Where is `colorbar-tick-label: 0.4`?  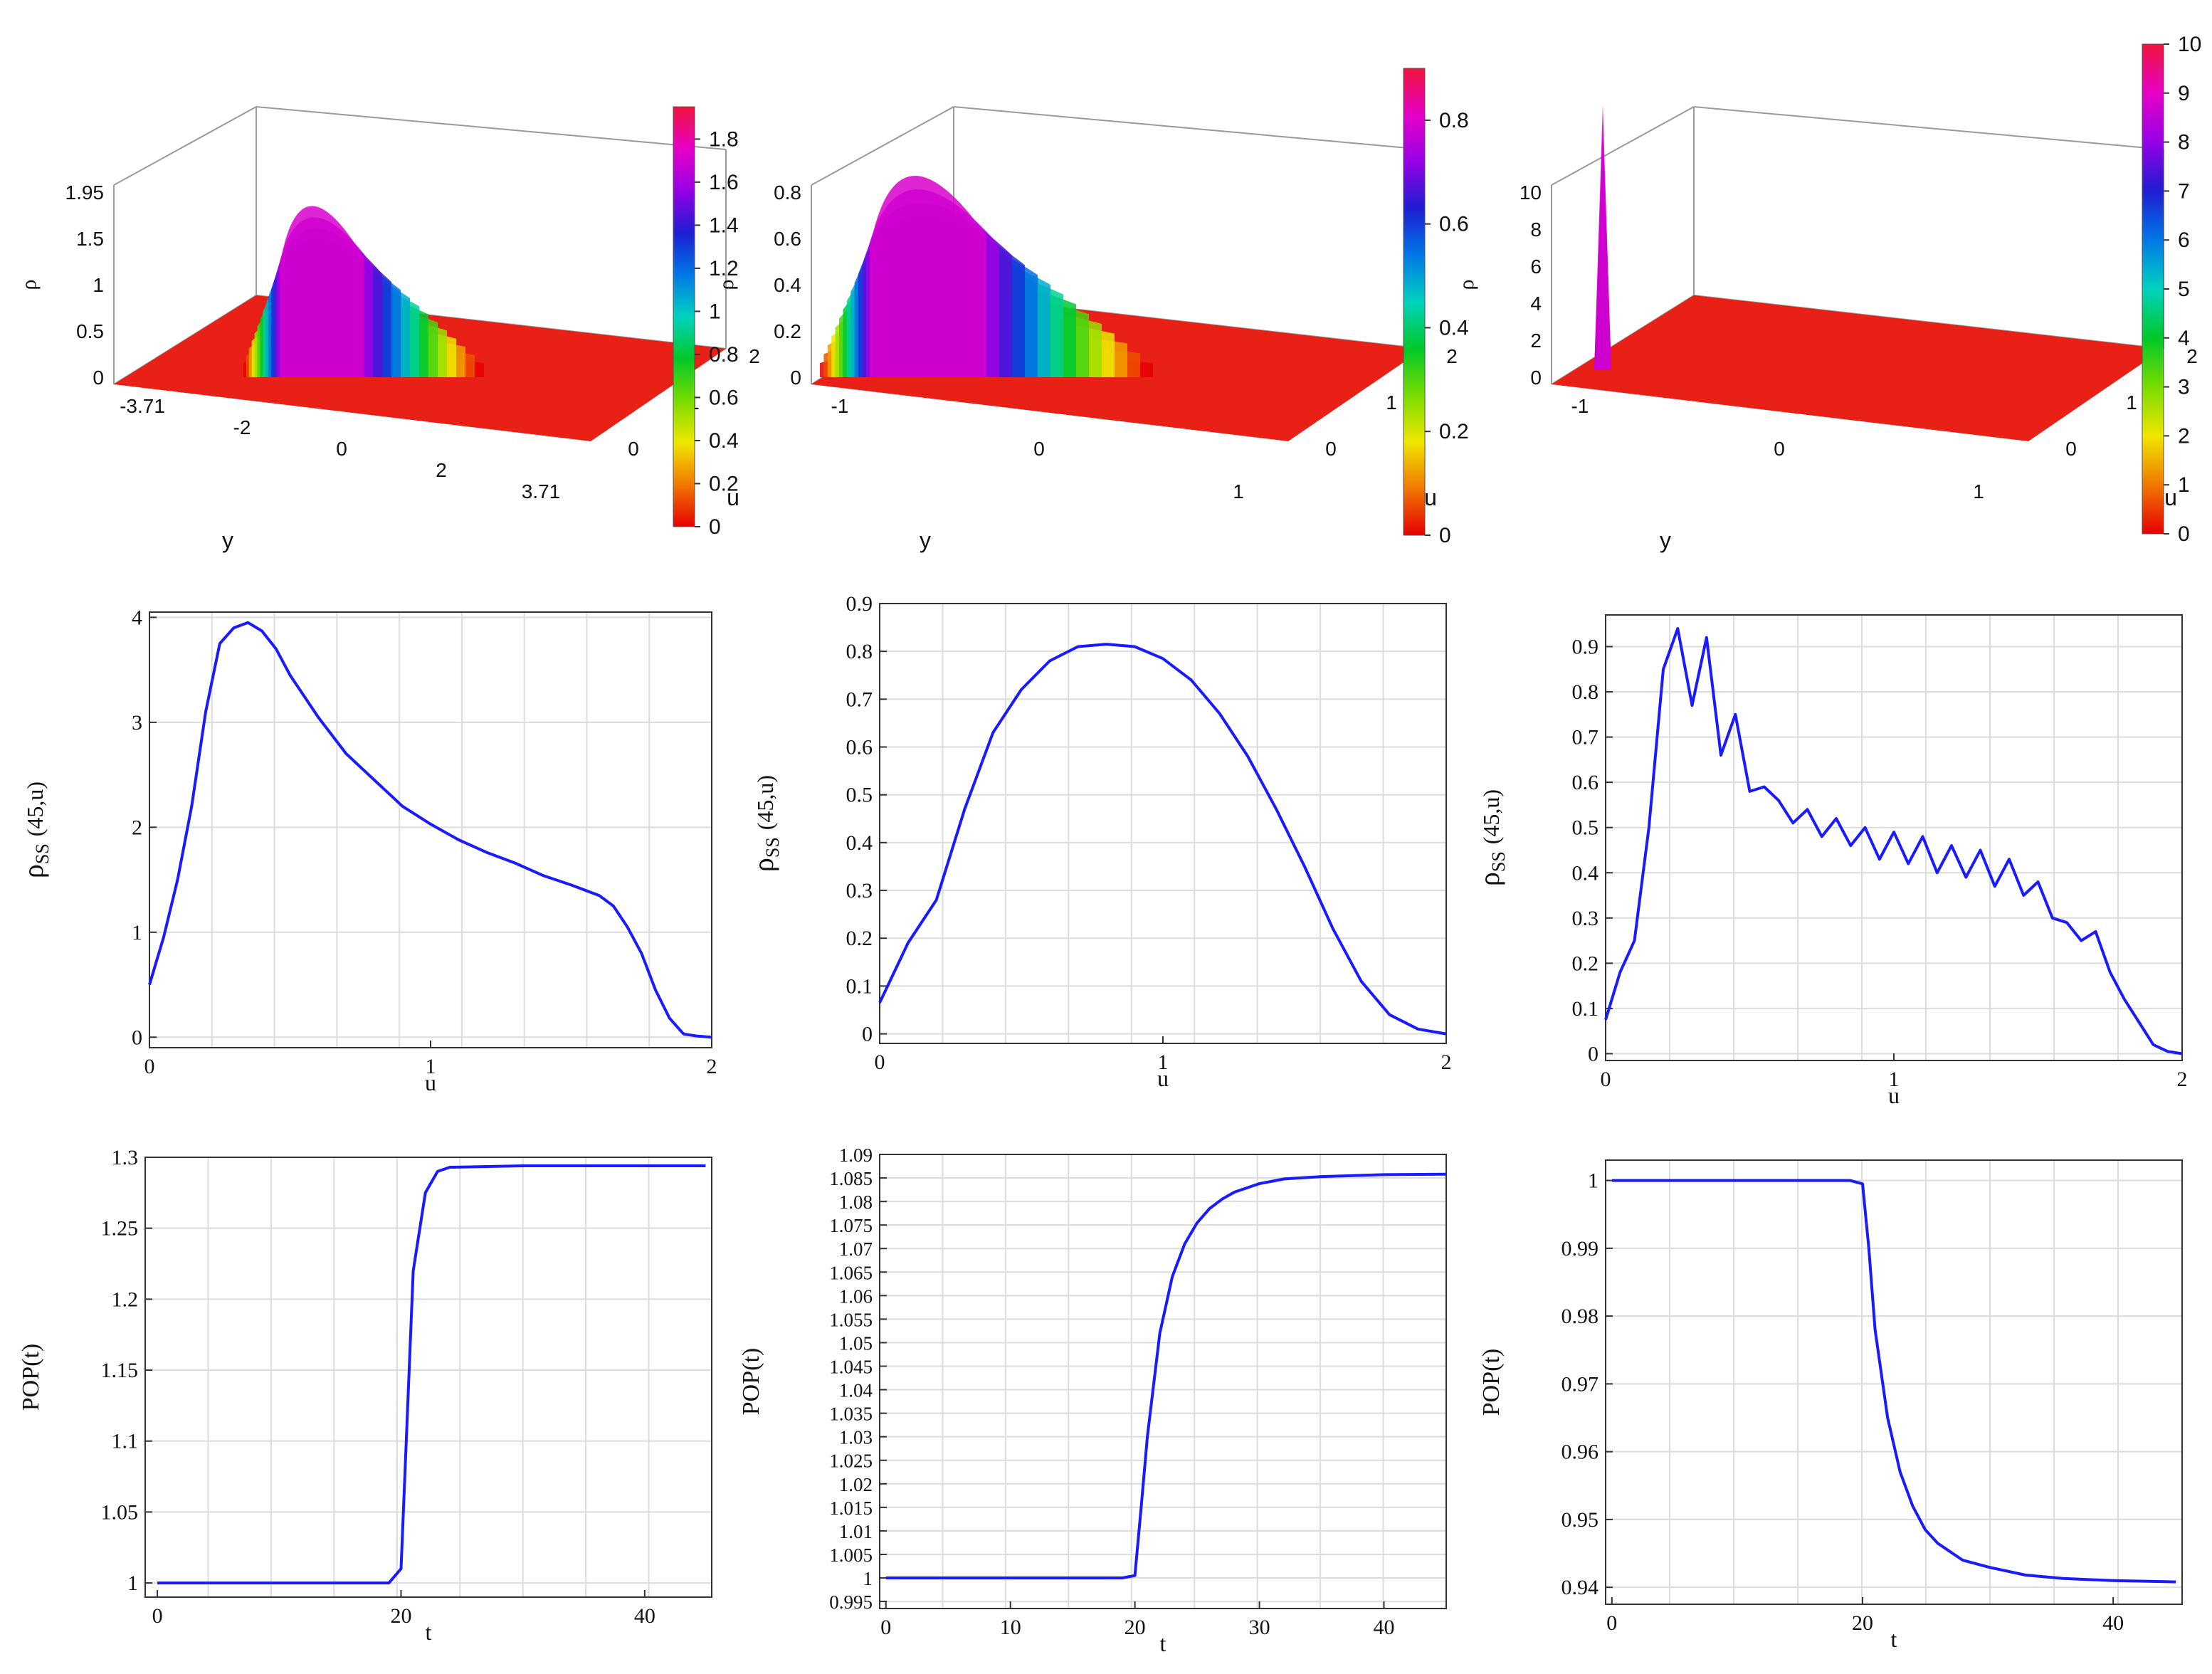 colorbar-tick-label: 0.4 is located at coordinates (1454, 327).